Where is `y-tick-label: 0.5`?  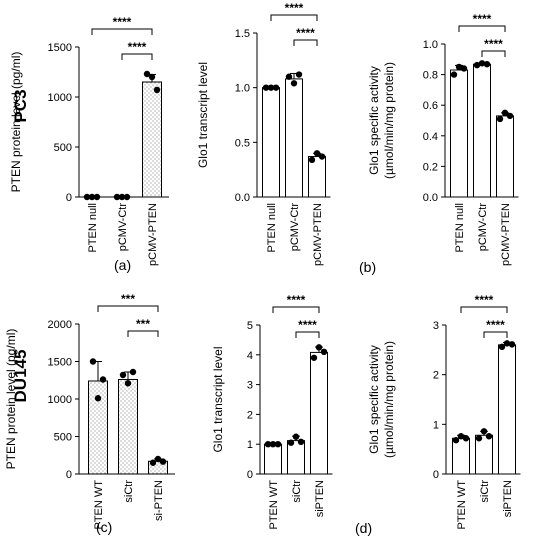
y-tick-label: 0.5 is located at coordinates (242, 143).